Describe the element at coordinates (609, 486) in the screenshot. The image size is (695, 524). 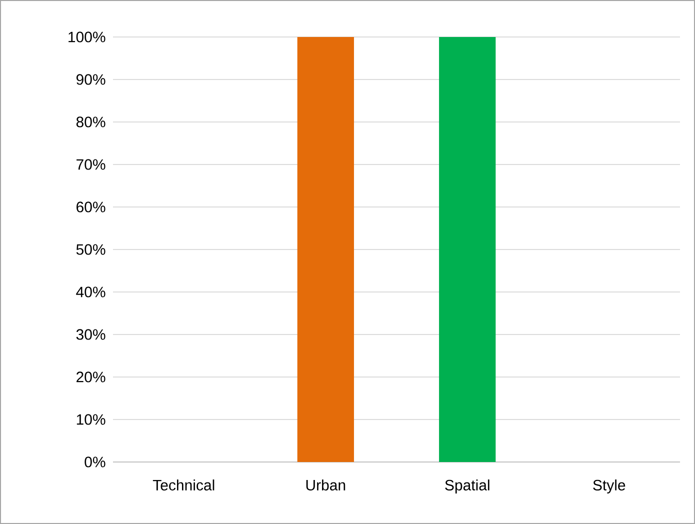
I see `x-tick-label: Style` at that location.